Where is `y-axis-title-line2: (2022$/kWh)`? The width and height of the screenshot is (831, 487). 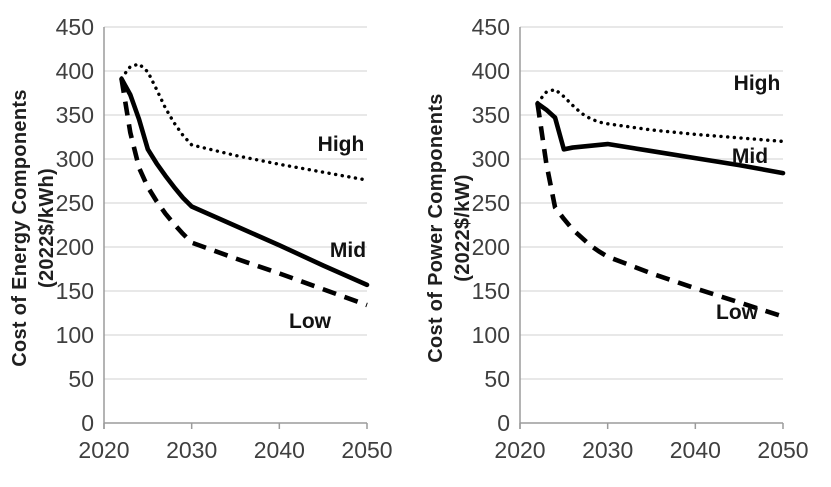
y-axis-title-line2: (2022$/kWh) is located at coordinates (47, 228).